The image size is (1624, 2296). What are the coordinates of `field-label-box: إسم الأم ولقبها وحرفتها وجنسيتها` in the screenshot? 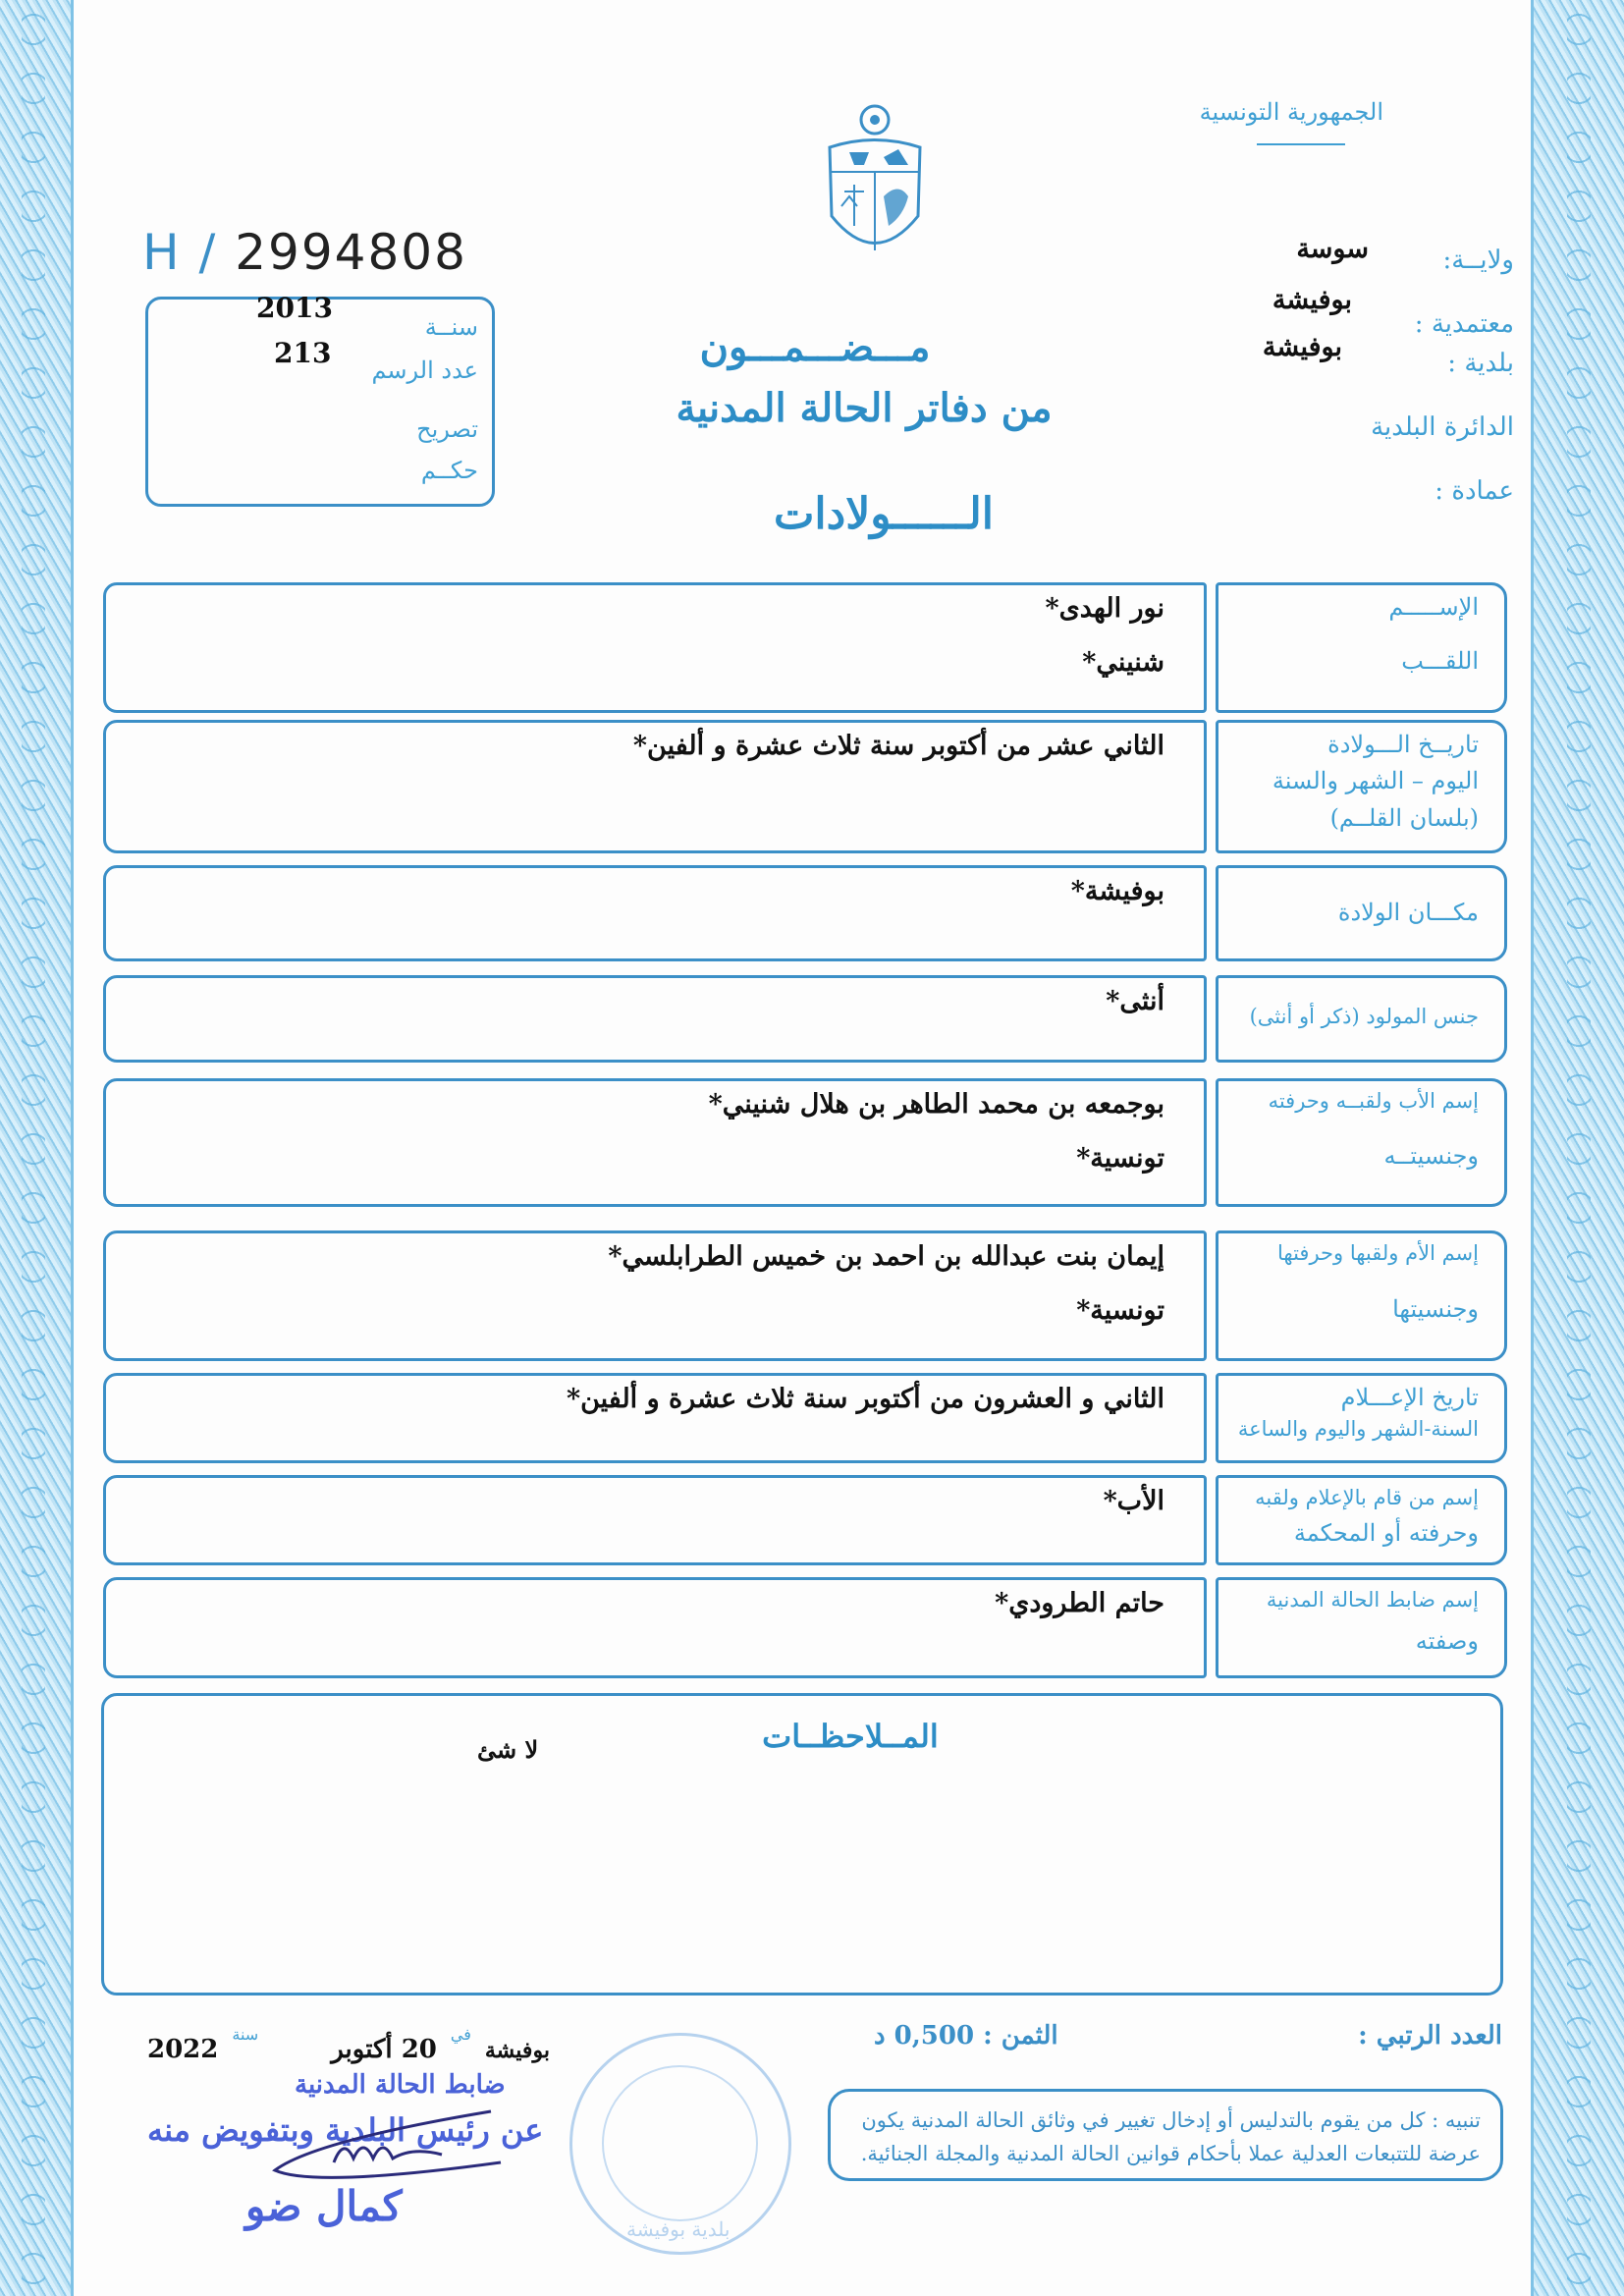 It's located at (1361, 1295).